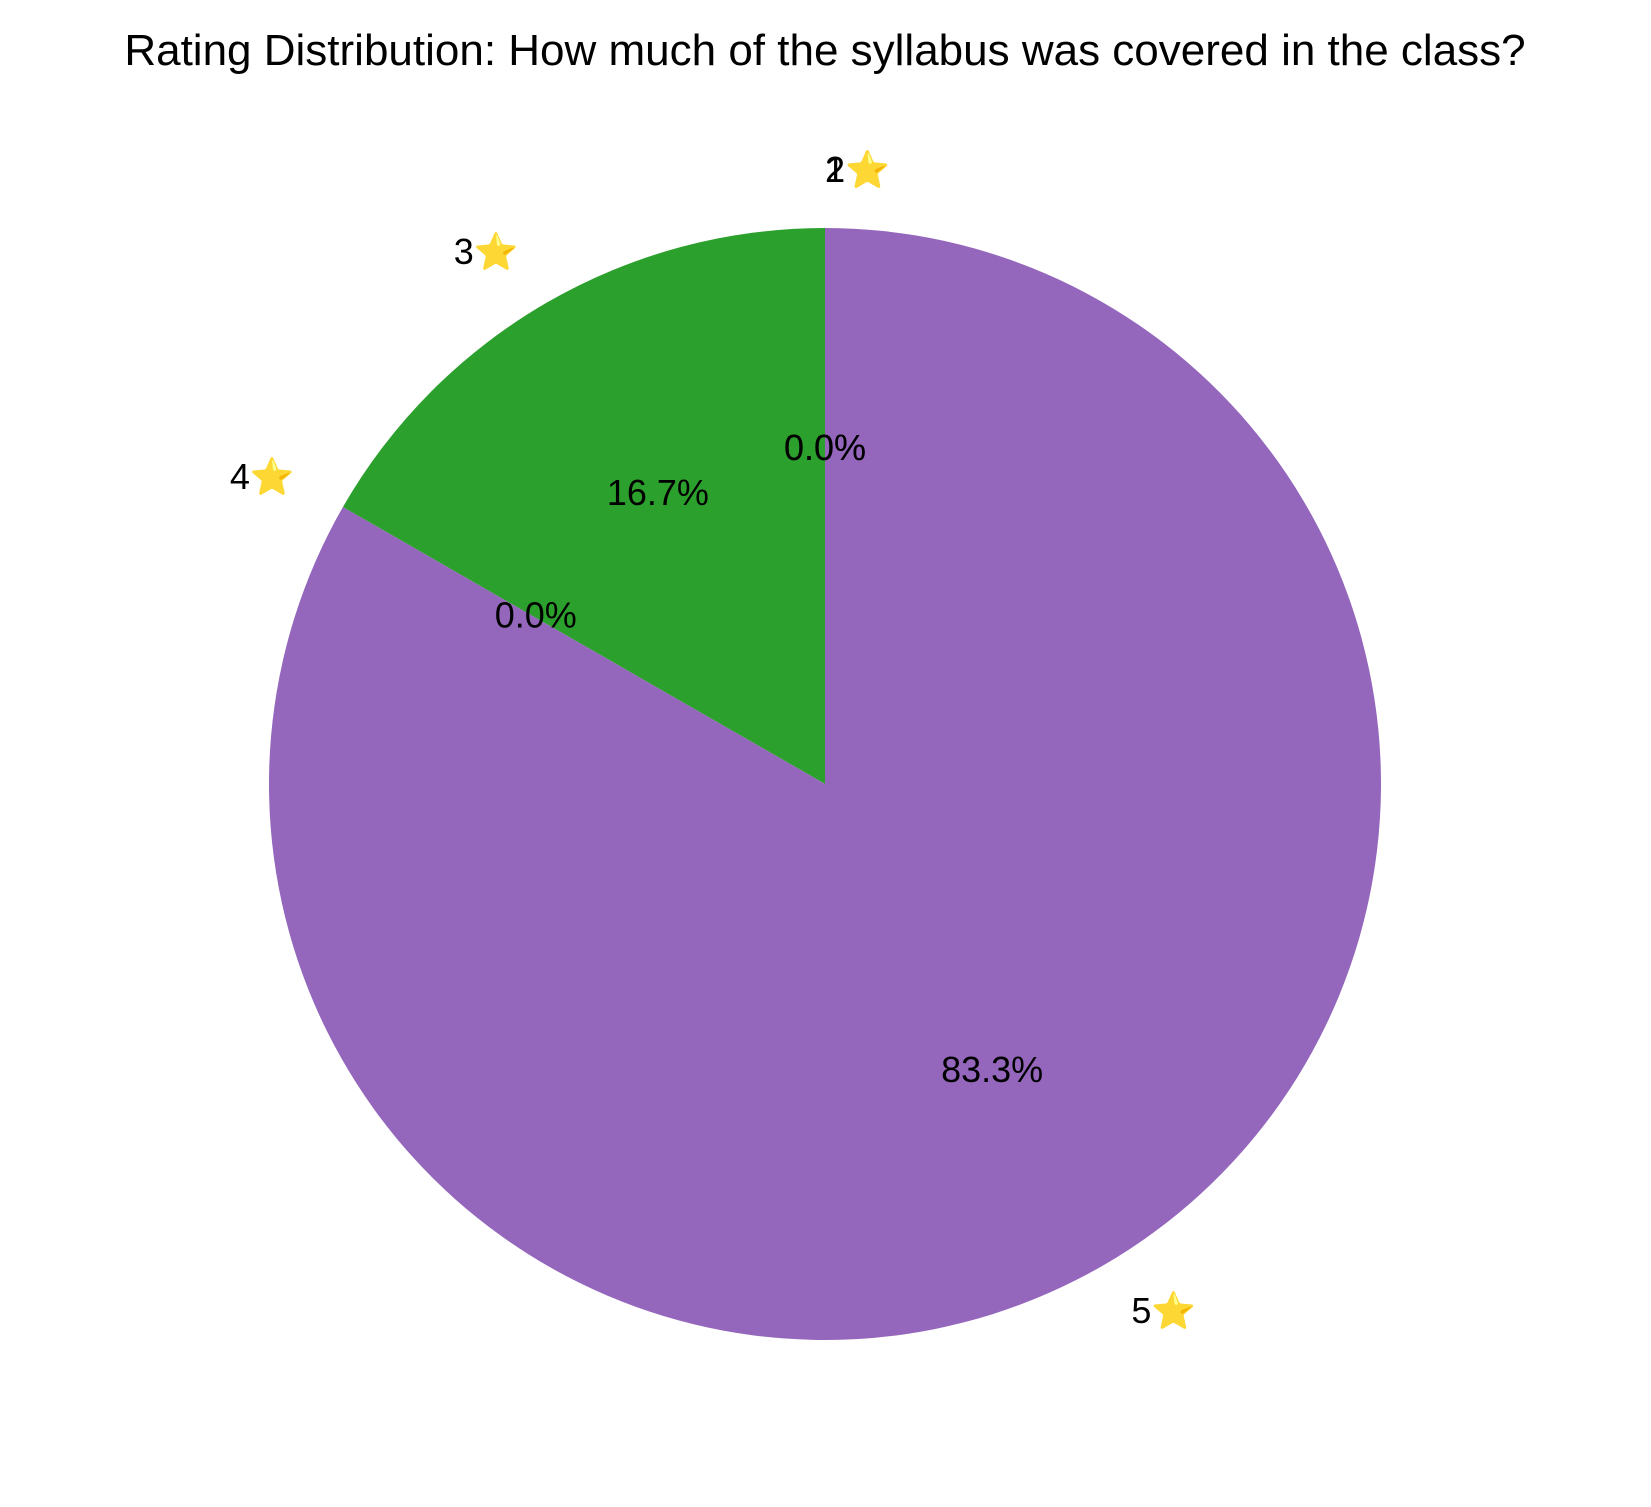 The image size is (1651, 1507). What do you see at coordinates (992, 1069) in the screenshot?
I see `percent-label: 83.3%` at bounding box center [992, 1069].